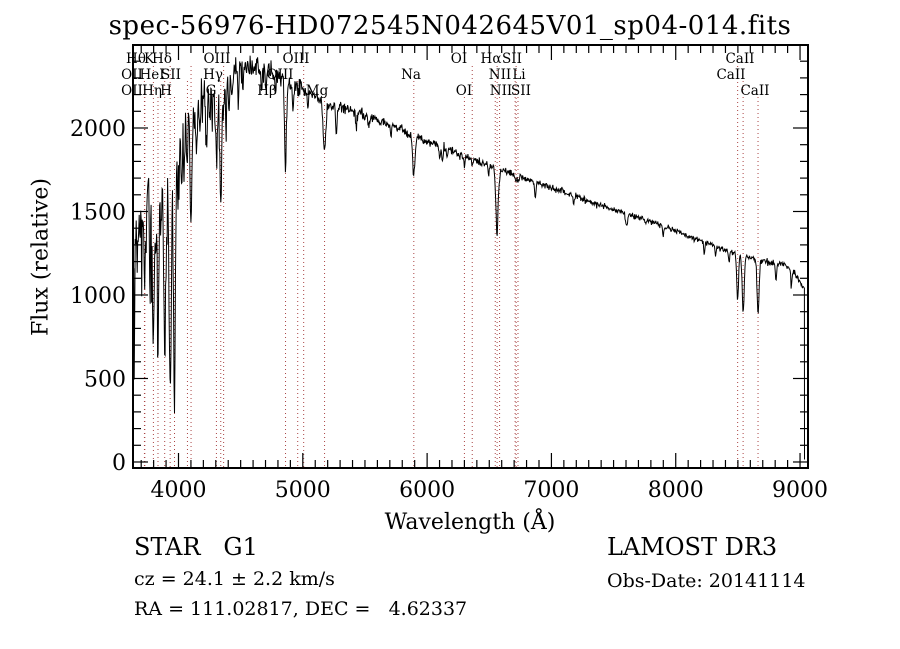  Describe the element at coordinates (149, 59) in the screenshot. I see `spectral-line-label: K` at that location.